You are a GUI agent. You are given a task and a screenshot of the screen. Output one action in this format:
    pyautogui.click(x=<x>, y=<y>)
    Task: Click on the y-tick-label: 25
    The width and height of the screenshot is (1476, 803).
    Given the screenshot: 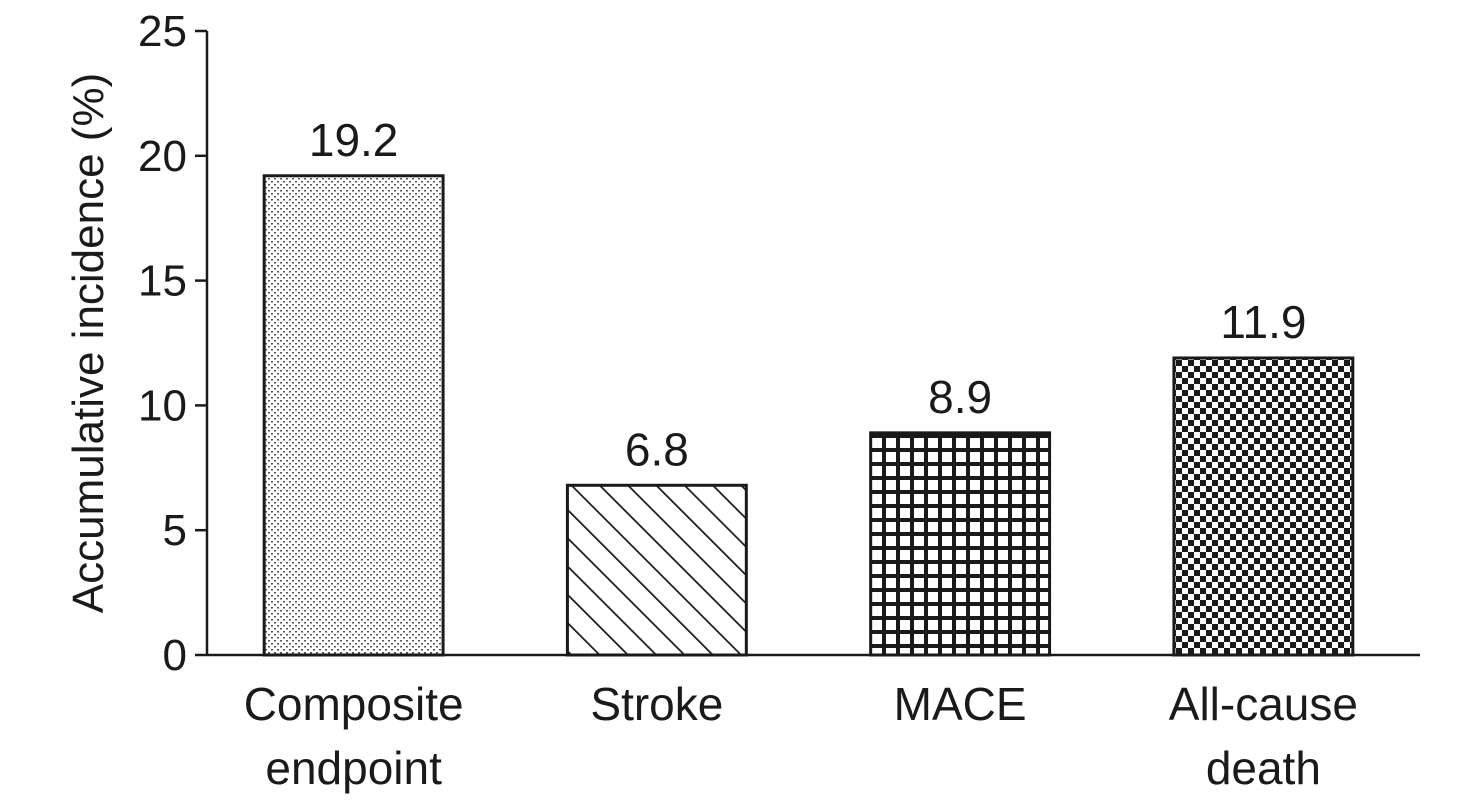 What is the action you would take?
    pyautogui.click(x=162, y=31)
    